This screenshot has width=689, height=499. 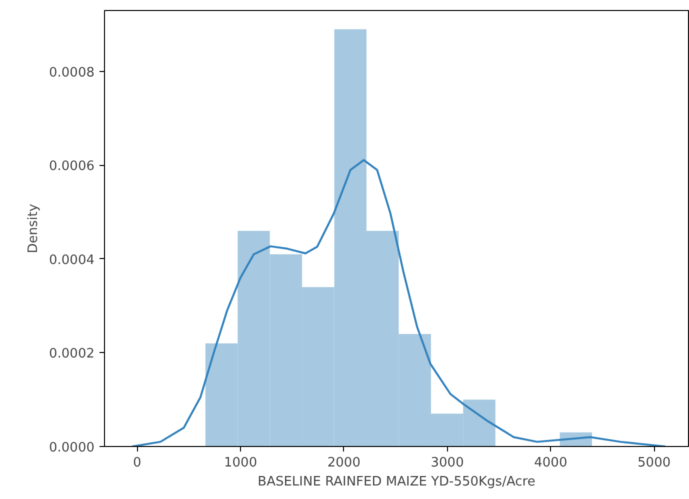 I want to click on y-tick-label: 0.0004, so click(x=72, y=260).